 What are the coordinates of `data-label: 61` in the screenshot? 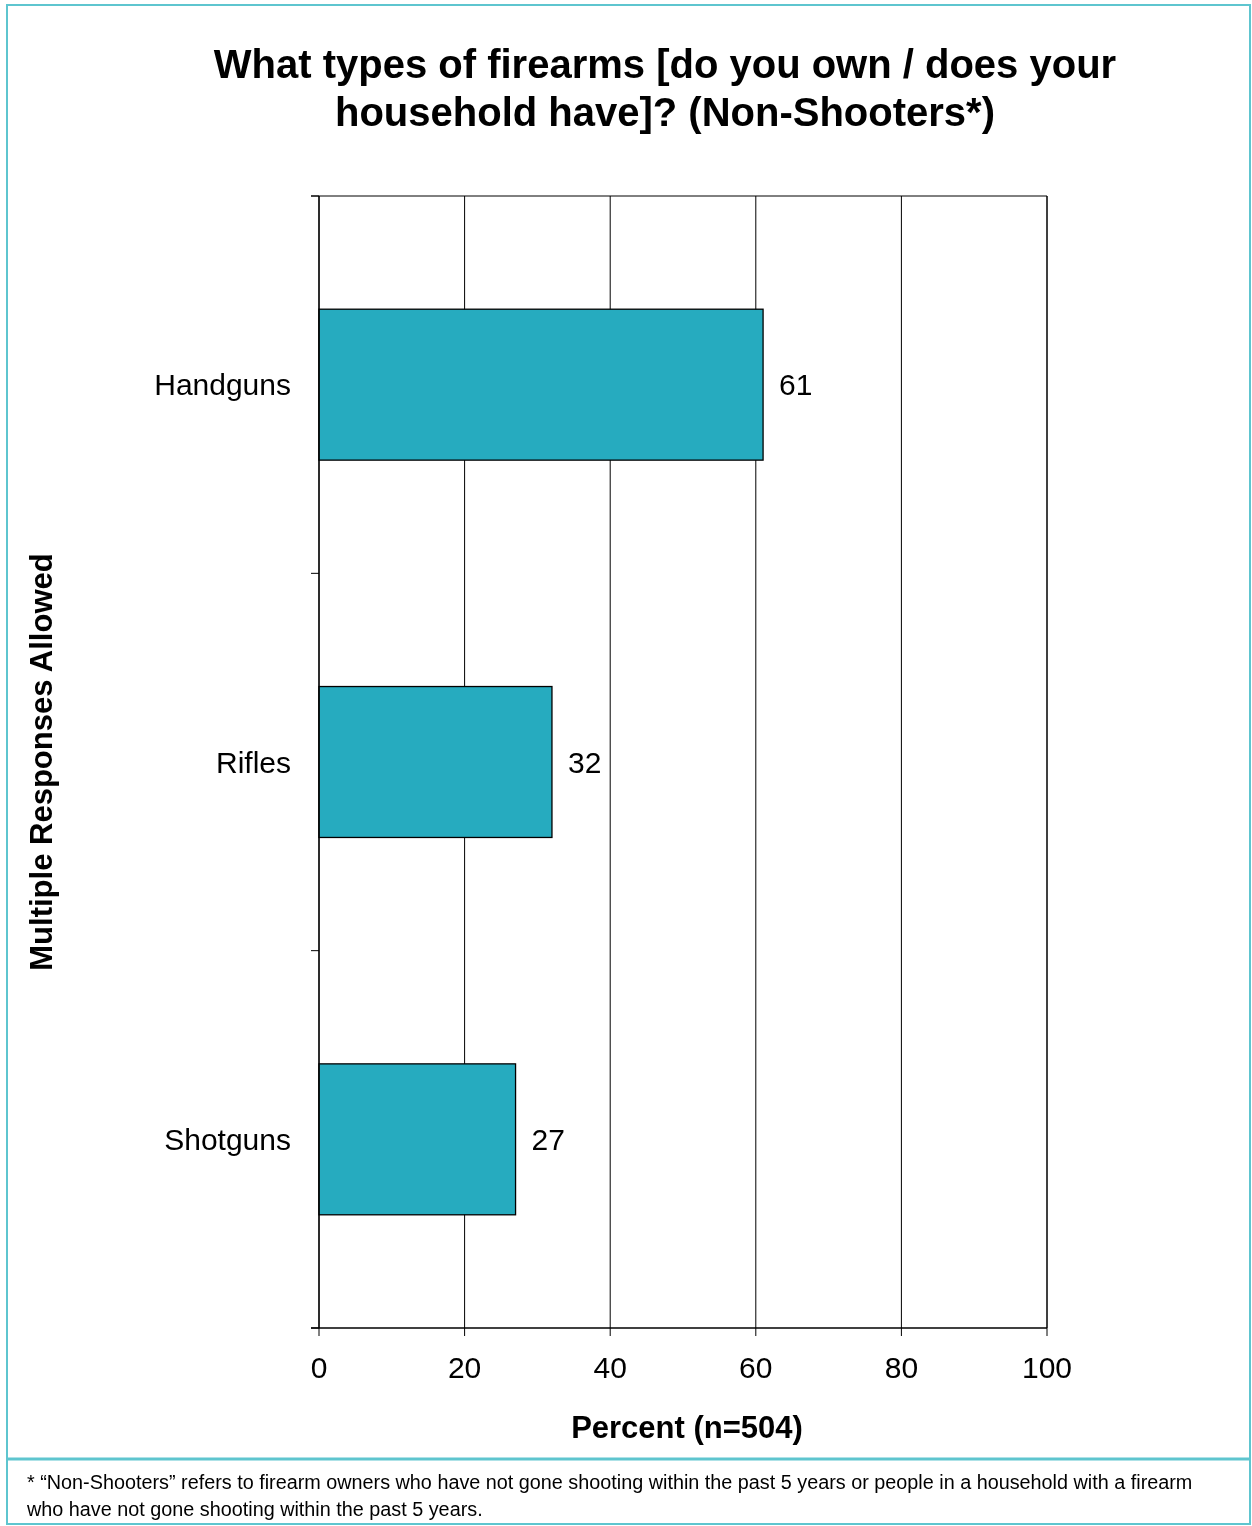 It's located at (796, 385).